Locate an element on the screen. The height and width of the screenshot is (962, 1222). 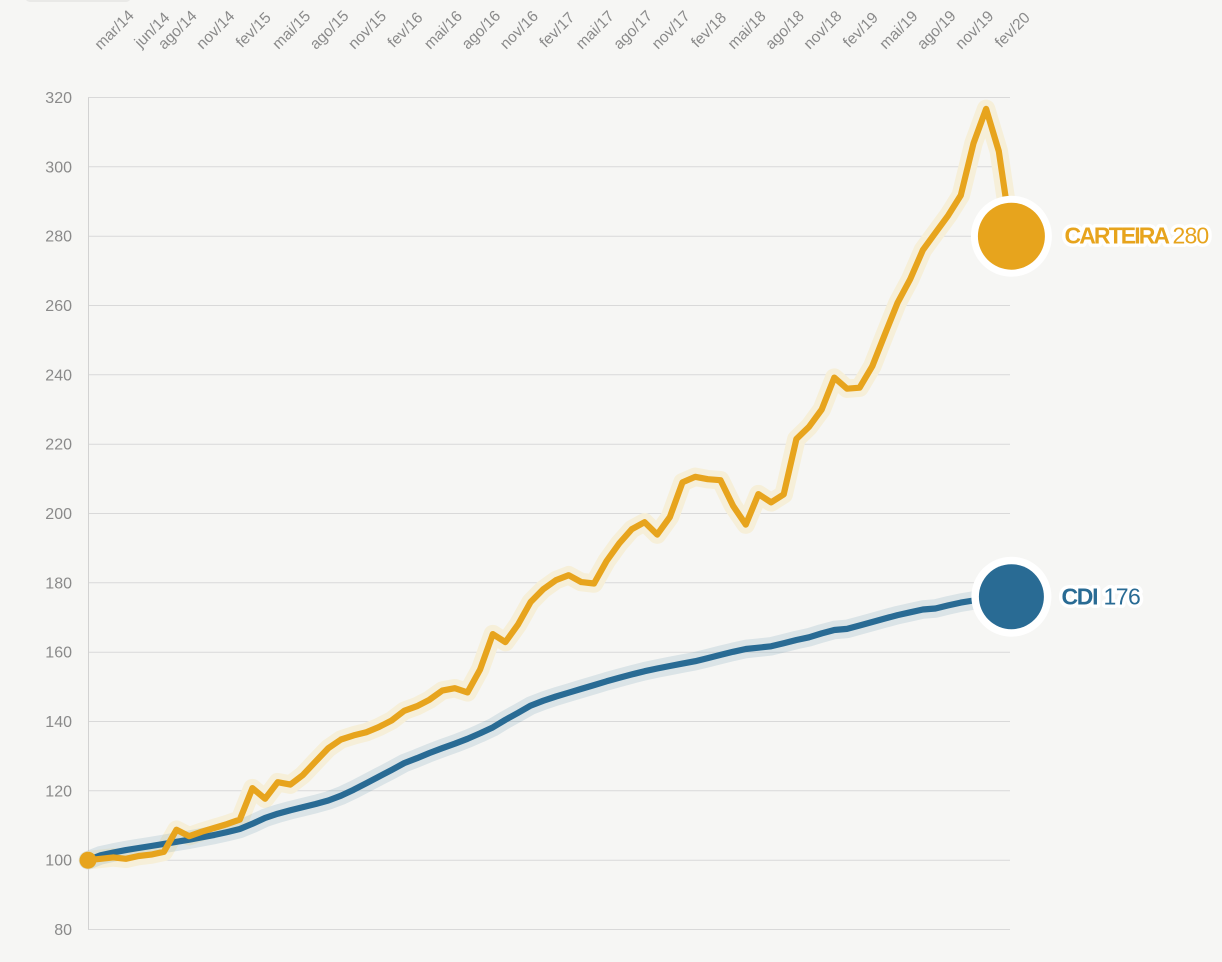
svg-text: 200 is located at coordinates (58, 514).